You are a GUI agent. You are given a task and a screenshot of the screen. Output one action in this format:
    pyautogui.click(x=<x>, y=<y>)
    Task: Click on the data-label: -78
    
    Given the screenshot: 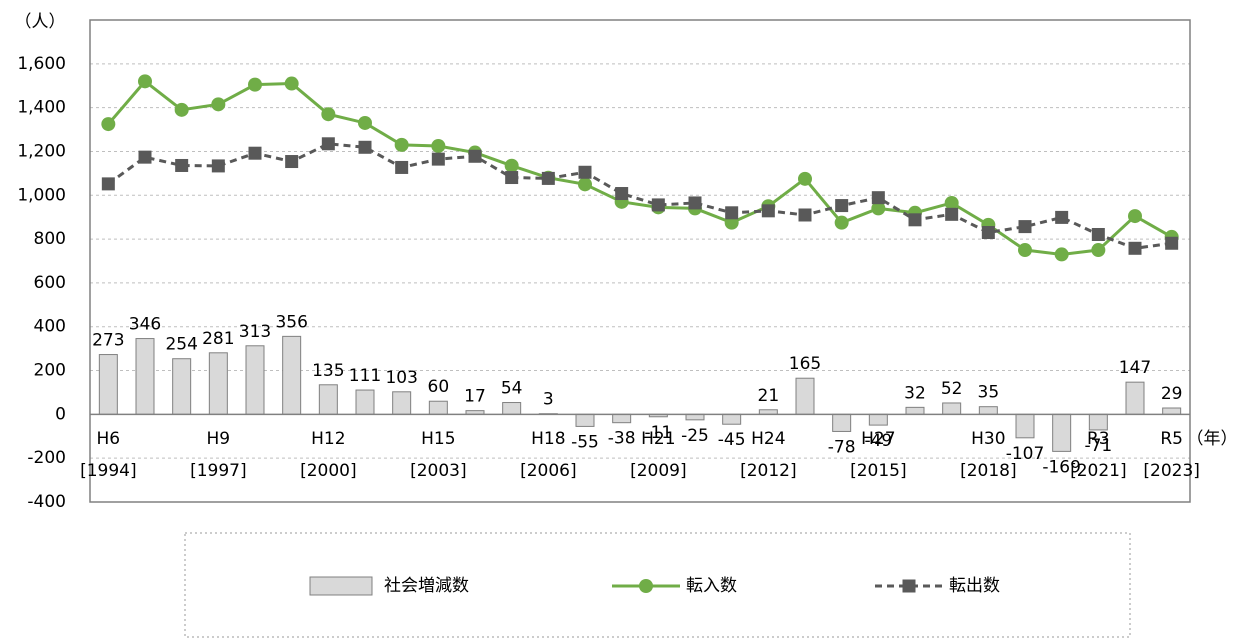 What is the action you would take?
    pyautogui.click(x=842, y=447)
    